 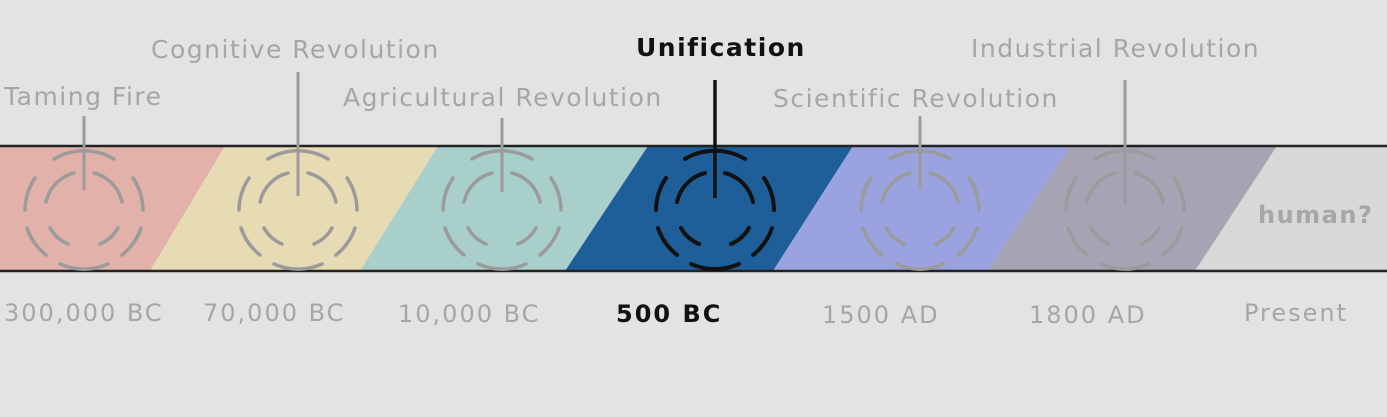 What do you see at coordinates (1316, 215) in the screenshot?
I see `present-segment-label: human?` at bounding box center [1316, 215].